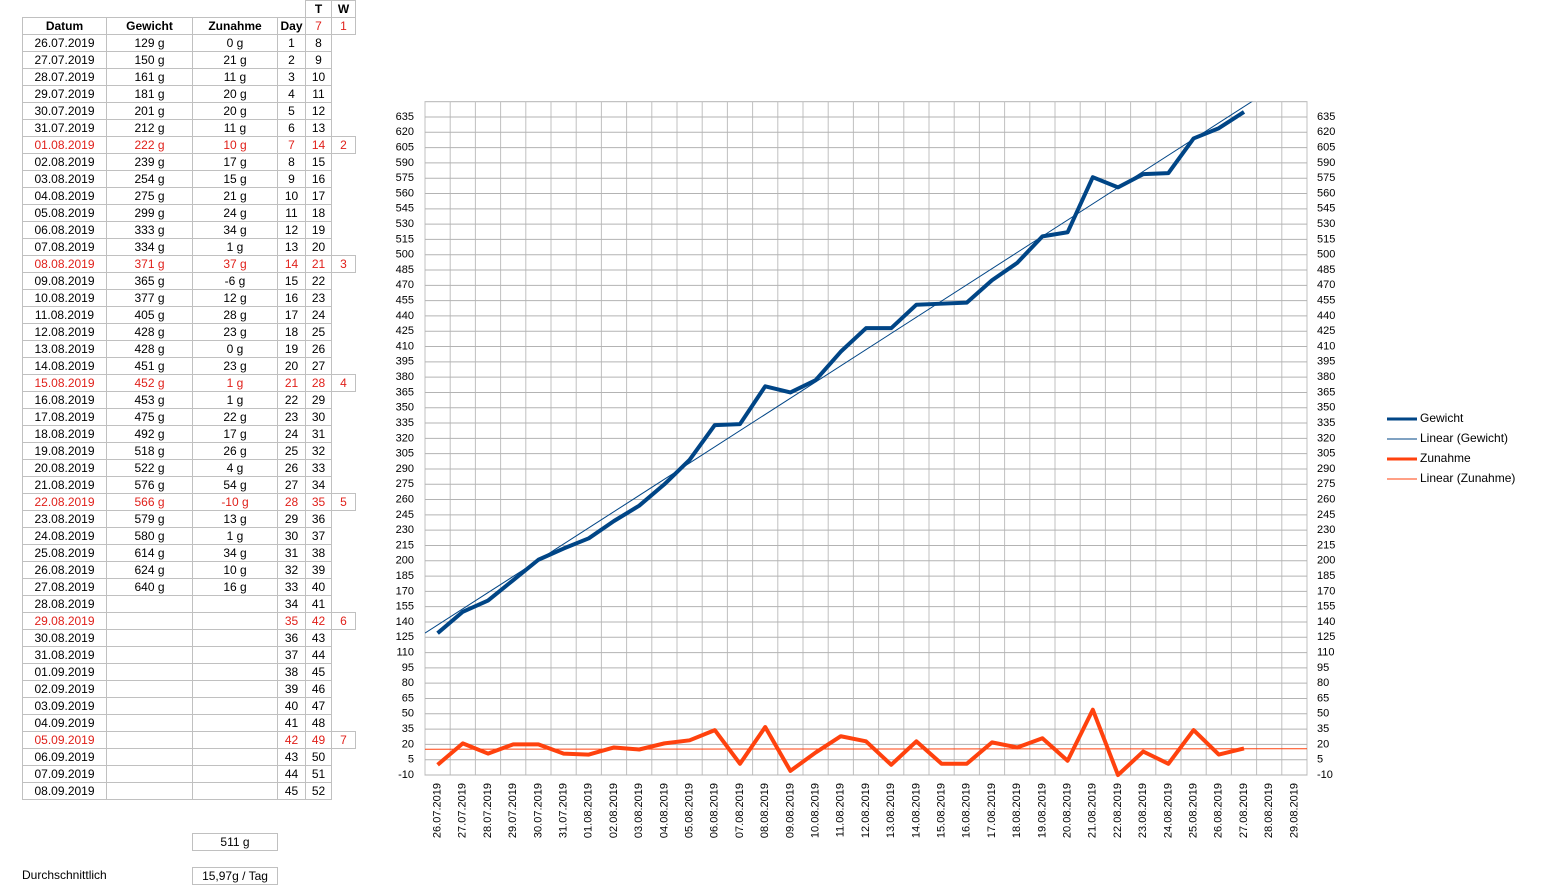  I want to click on y2-tick-label: 230, so click(1326, 530).